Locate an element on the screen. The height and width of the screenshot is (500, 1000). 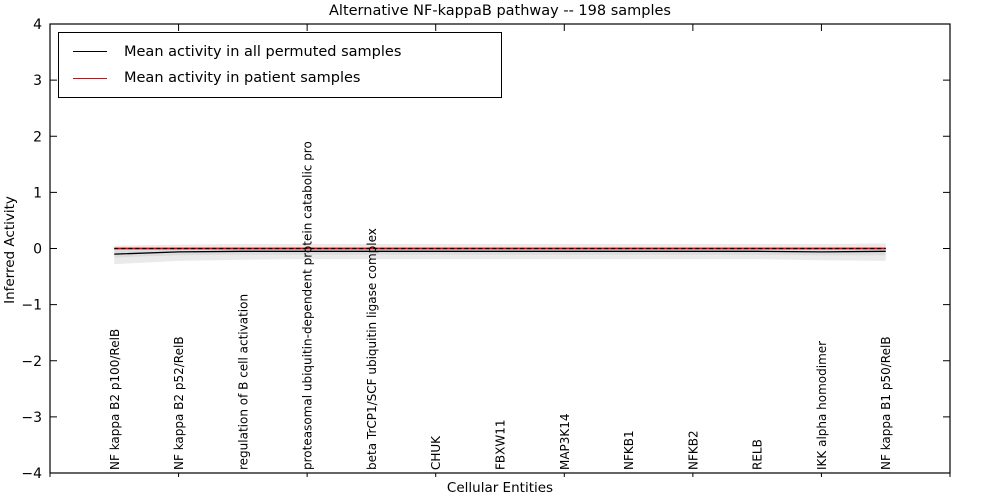
y-tick-label: −3 is located at coordinates (31, 418).